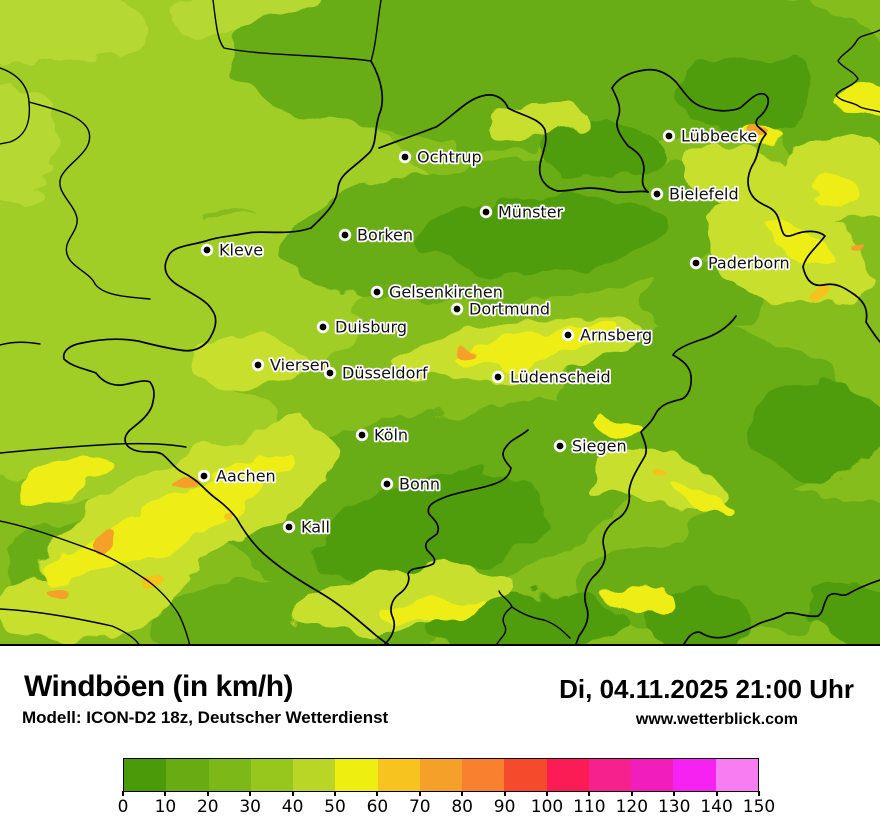 This screenshot has height=831, width=880. I want to click on colorbar-tick-label: 100, so click(547, 807).